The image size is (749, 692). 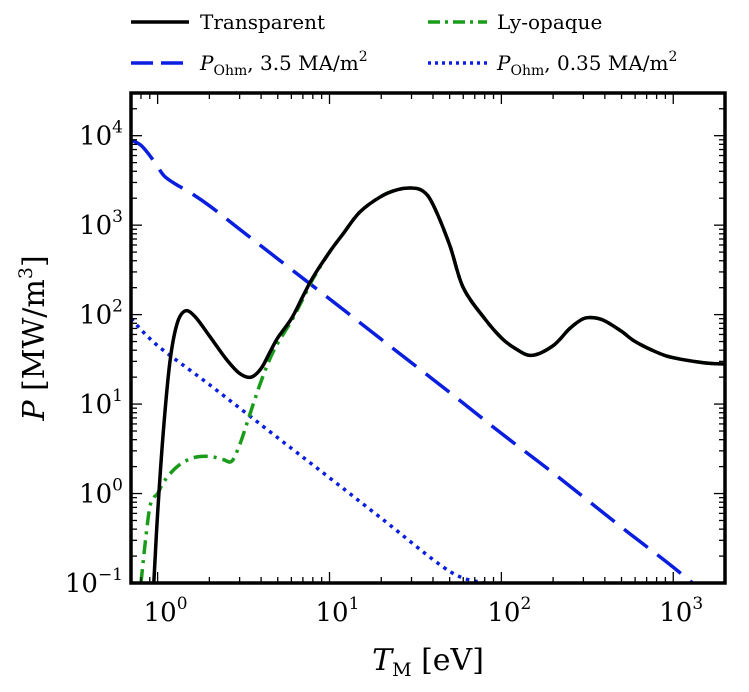 I want to click on x-tick-label: 10¹, so click(x=338, y=611).